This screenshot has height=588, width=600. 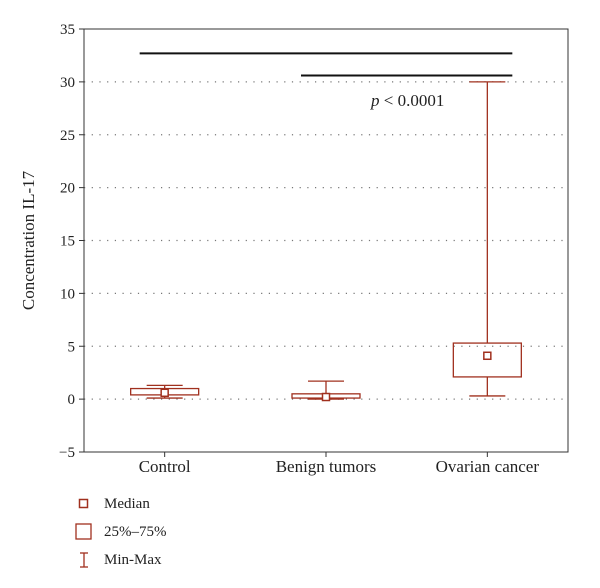 I want to click on legend-label-range: Min-Max, so click(x=133, y=559).